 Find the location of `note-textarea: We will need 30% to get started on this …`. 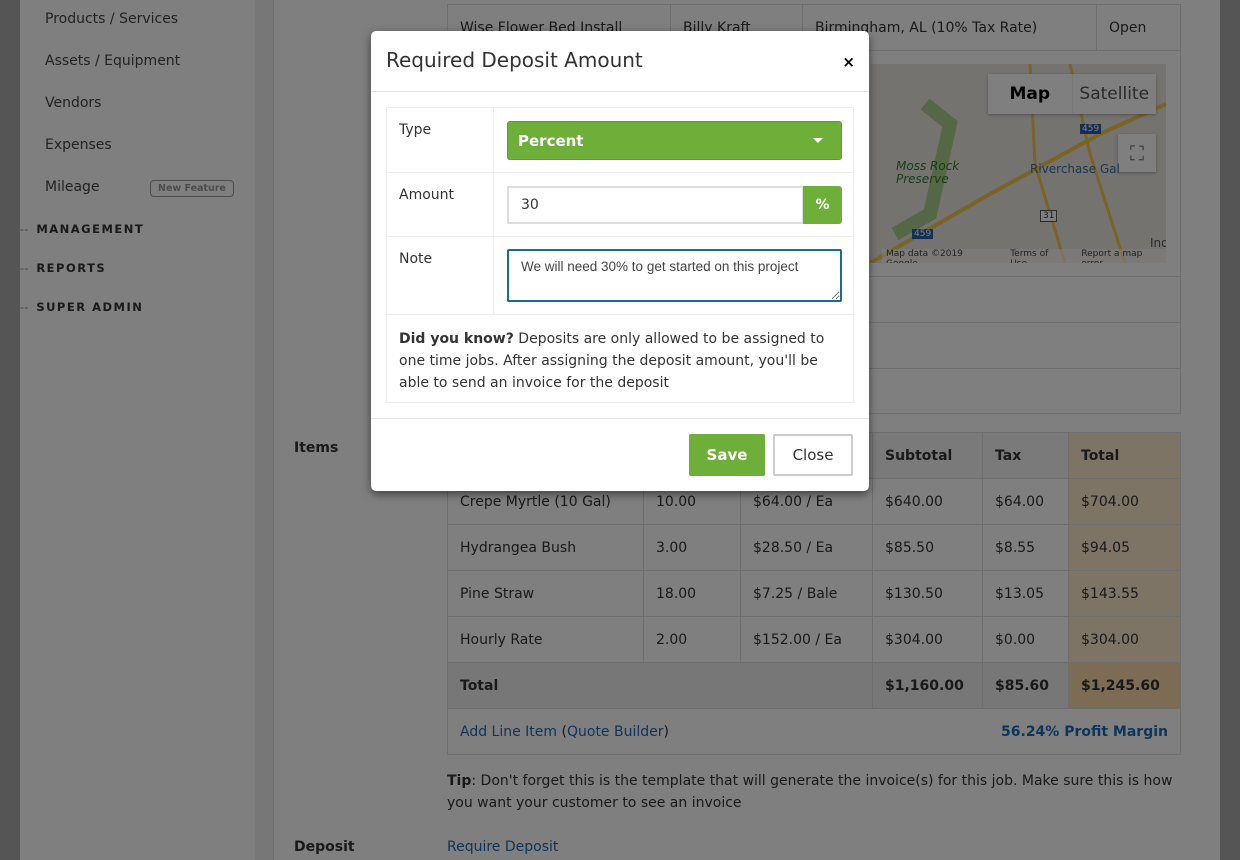

note-textarea: We will need 30% to get started on this … is located at coordinates (674, 275).